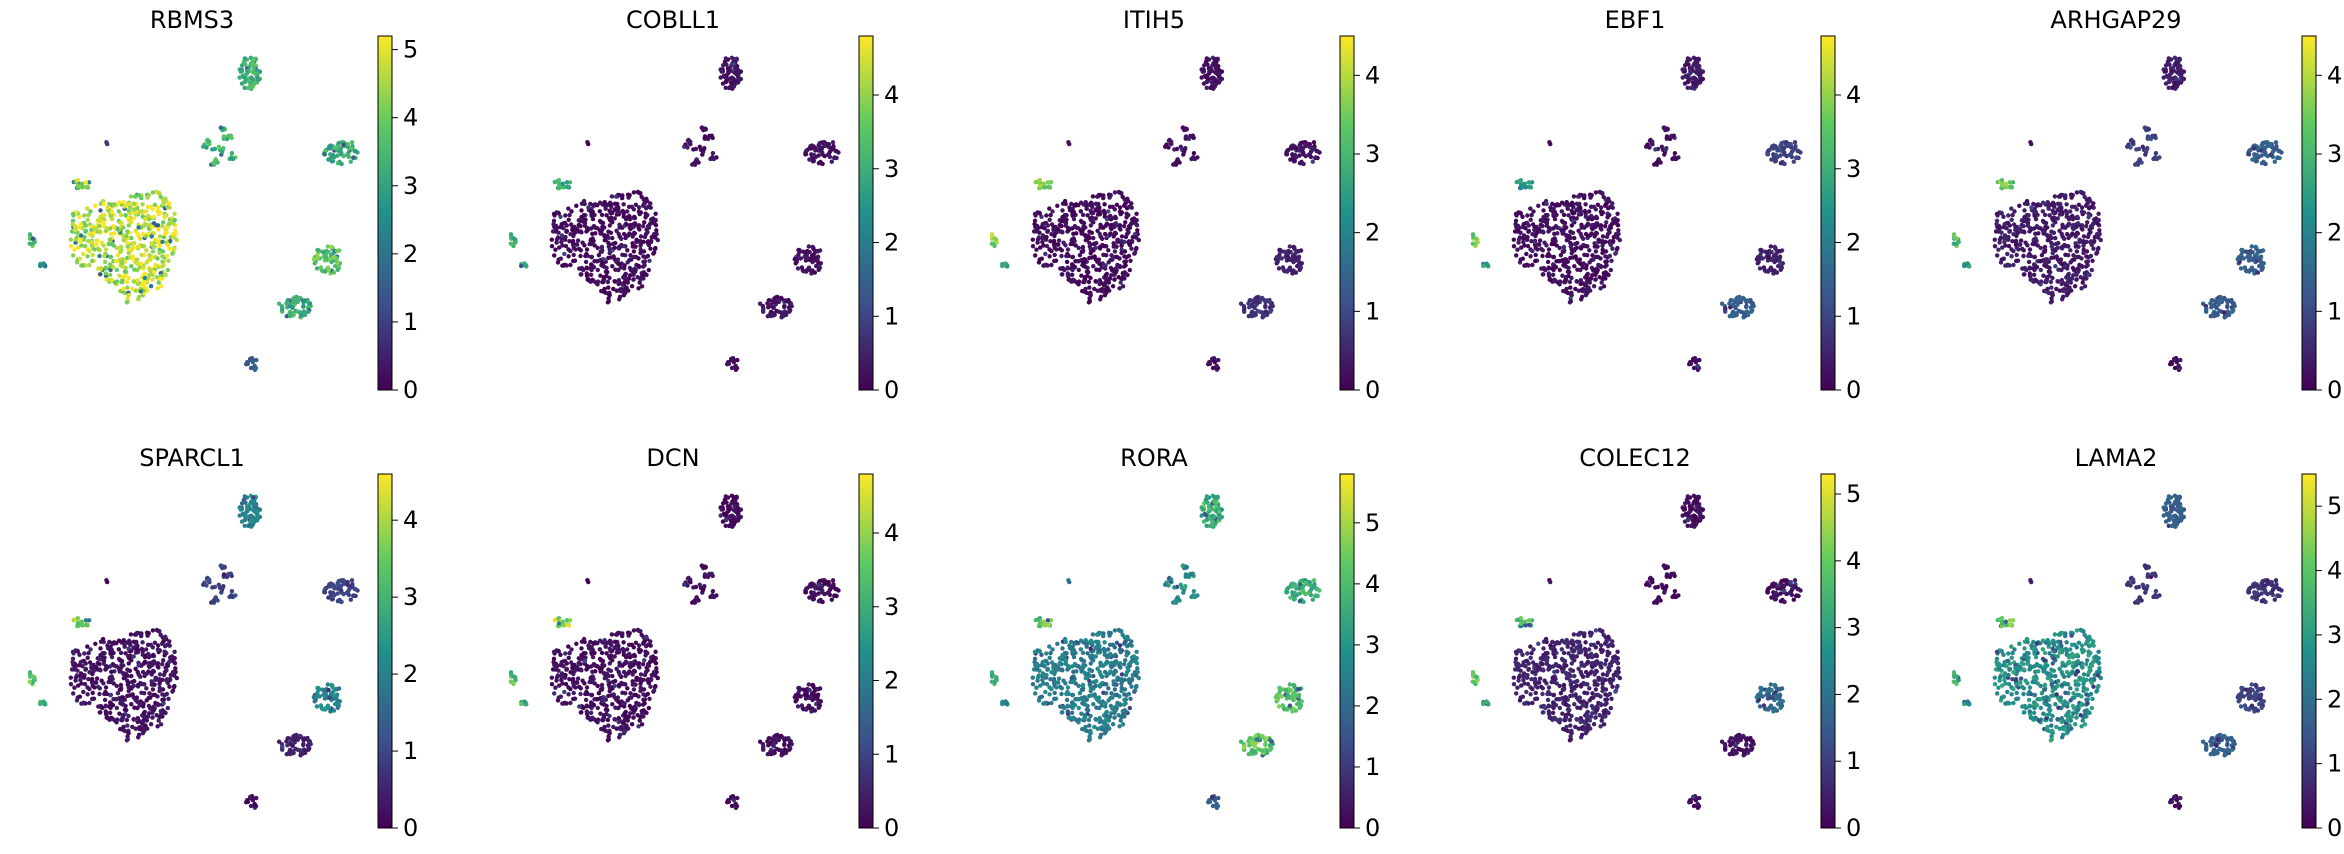 This screenshot has height=854, width=2344. What do you see at coordinates (866, 213) in the screenshot?
I see `colorbar` at bounding box center [866, 213].